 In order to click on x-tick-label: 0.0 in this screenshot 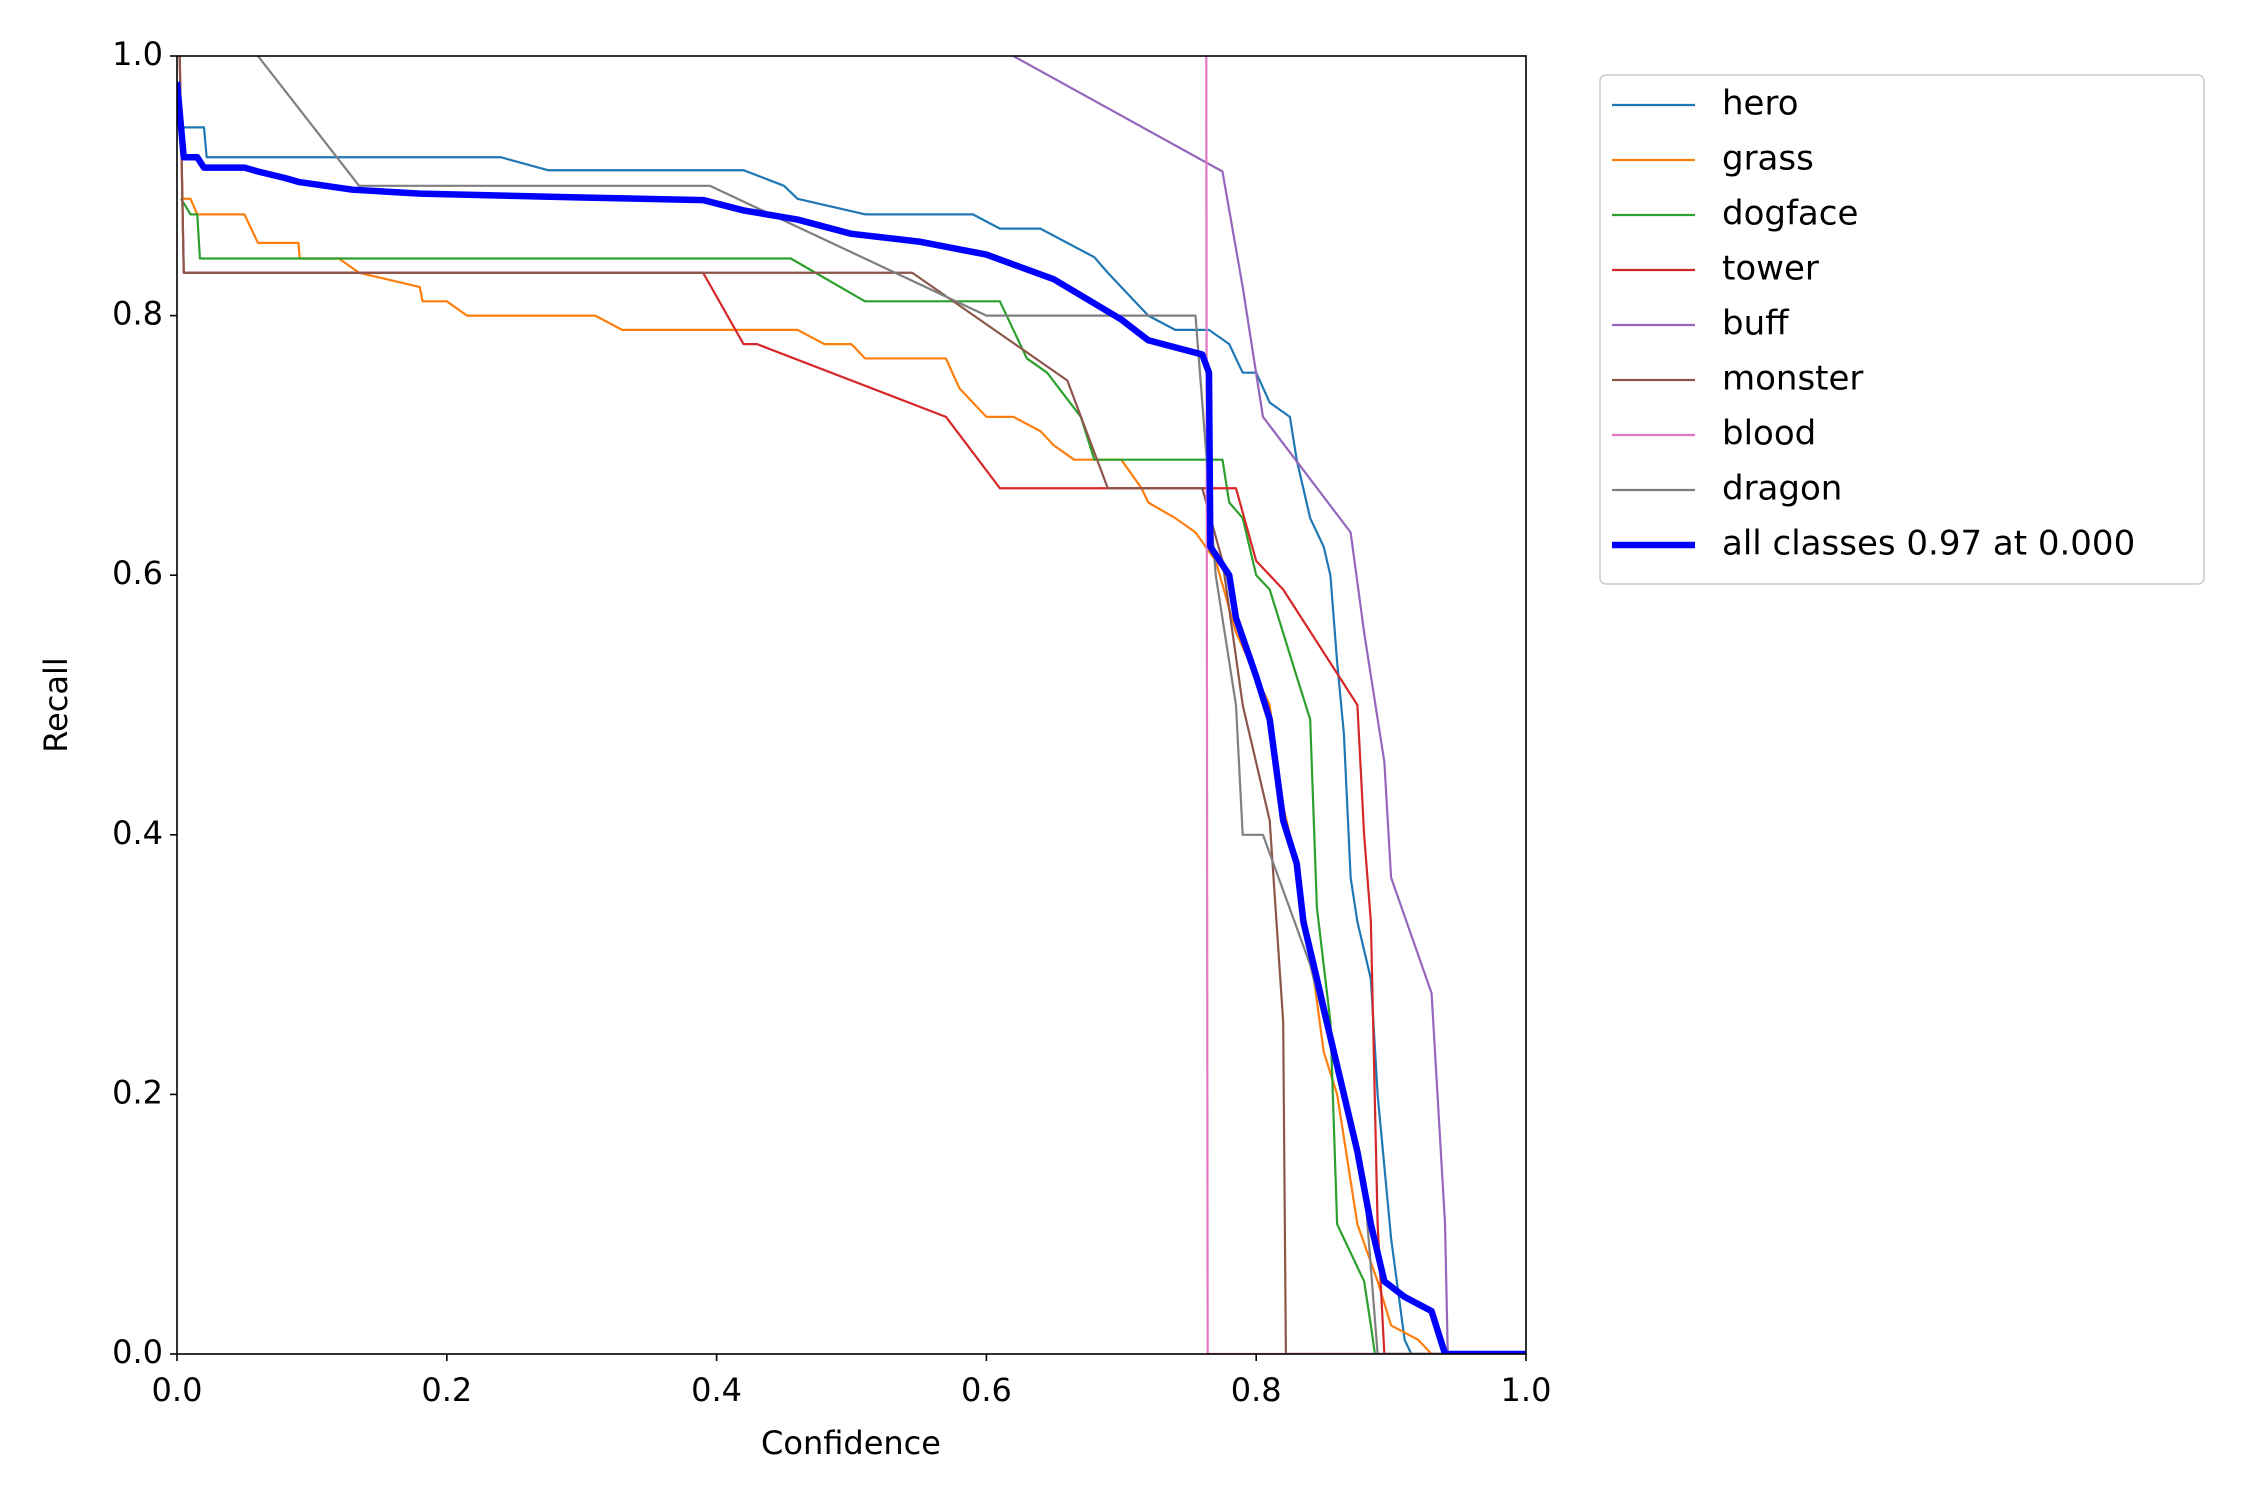, I will do `click(177, 1390)`.